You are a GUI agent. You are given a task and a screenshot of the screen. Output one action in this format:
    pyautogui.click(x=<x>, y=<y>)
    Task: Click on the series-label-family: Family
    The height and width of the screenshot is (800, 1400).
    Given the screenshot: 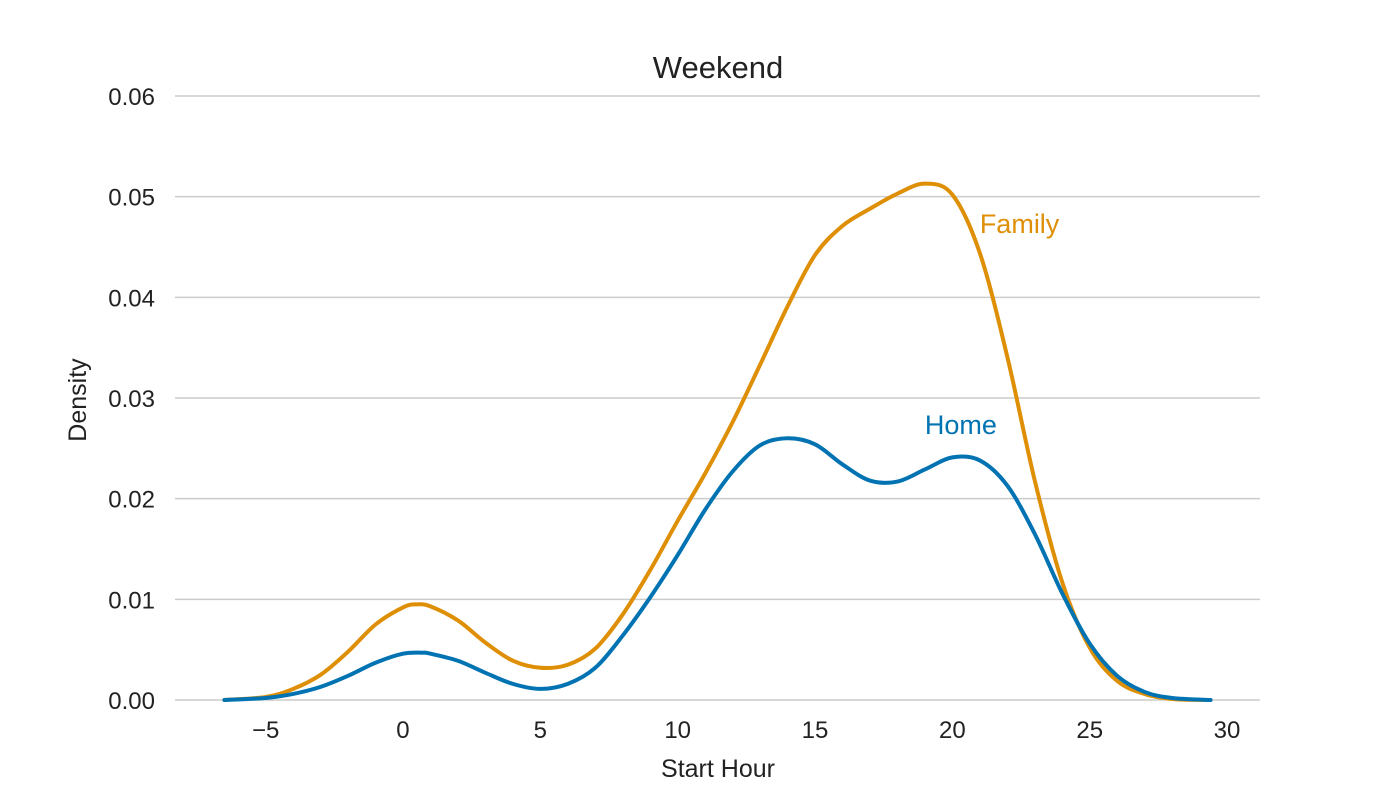 What is the action you would take?
    pyautogui.click(x=1020, y=224)
    